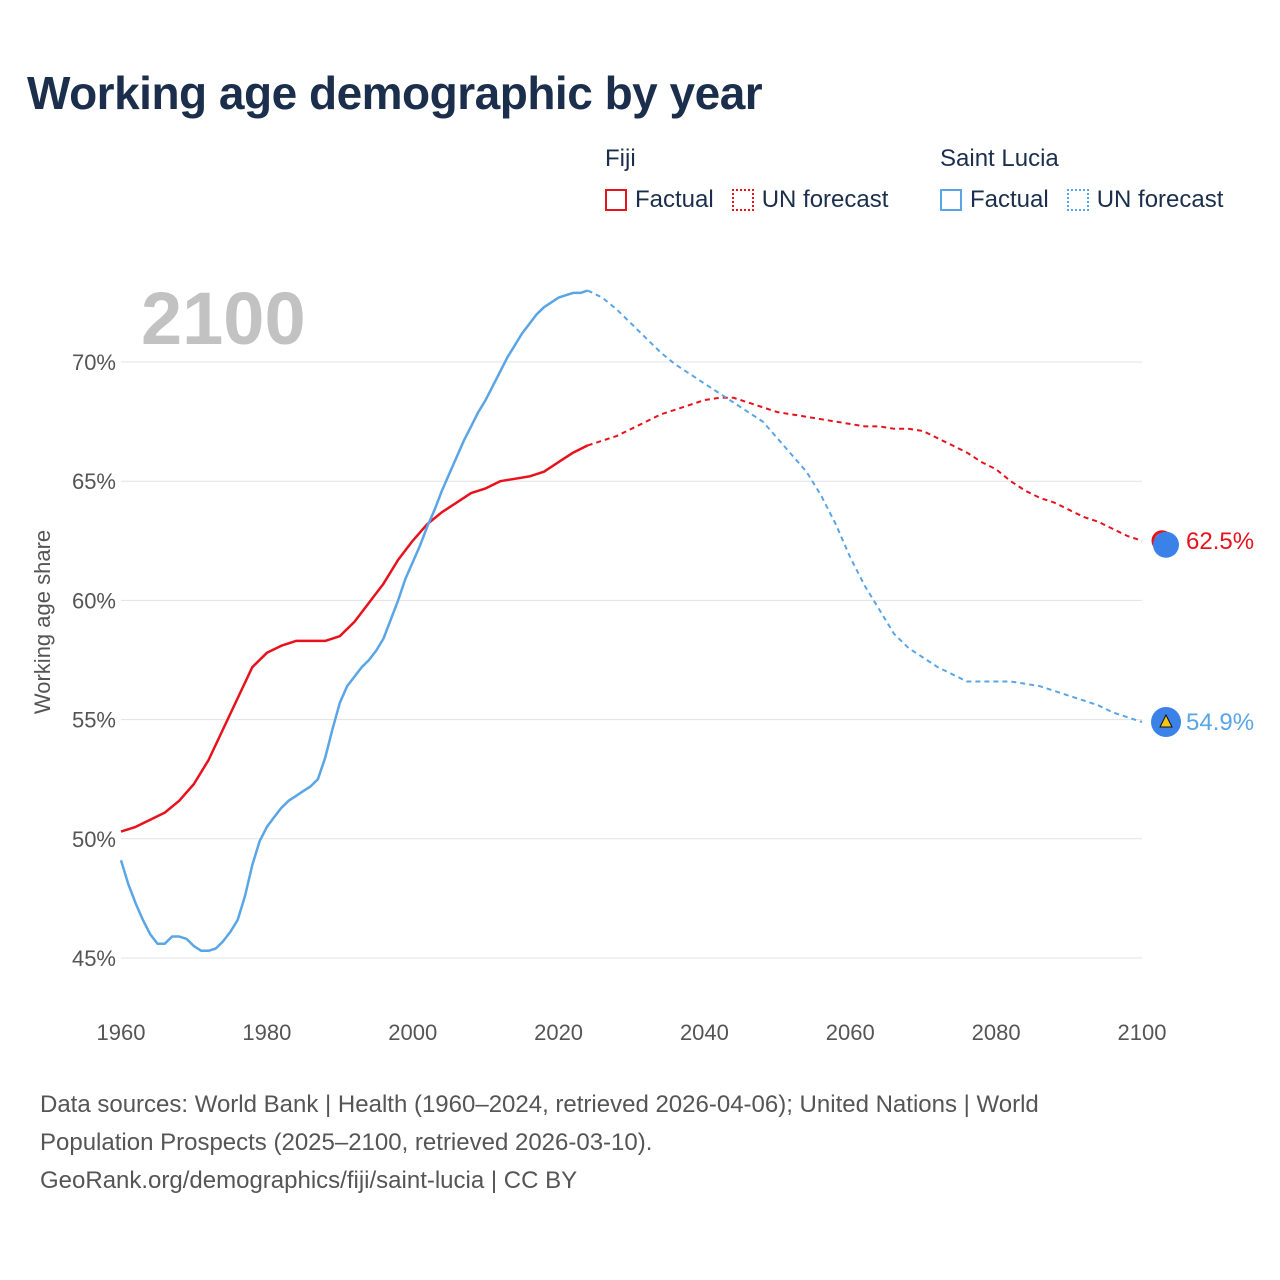  What do you see at coordinates (1090, 179) in the screenshot?
I see `legend-group-saint-lucia: Saint Lucia Factual UN forecast` at bounding box center [1090, 179].